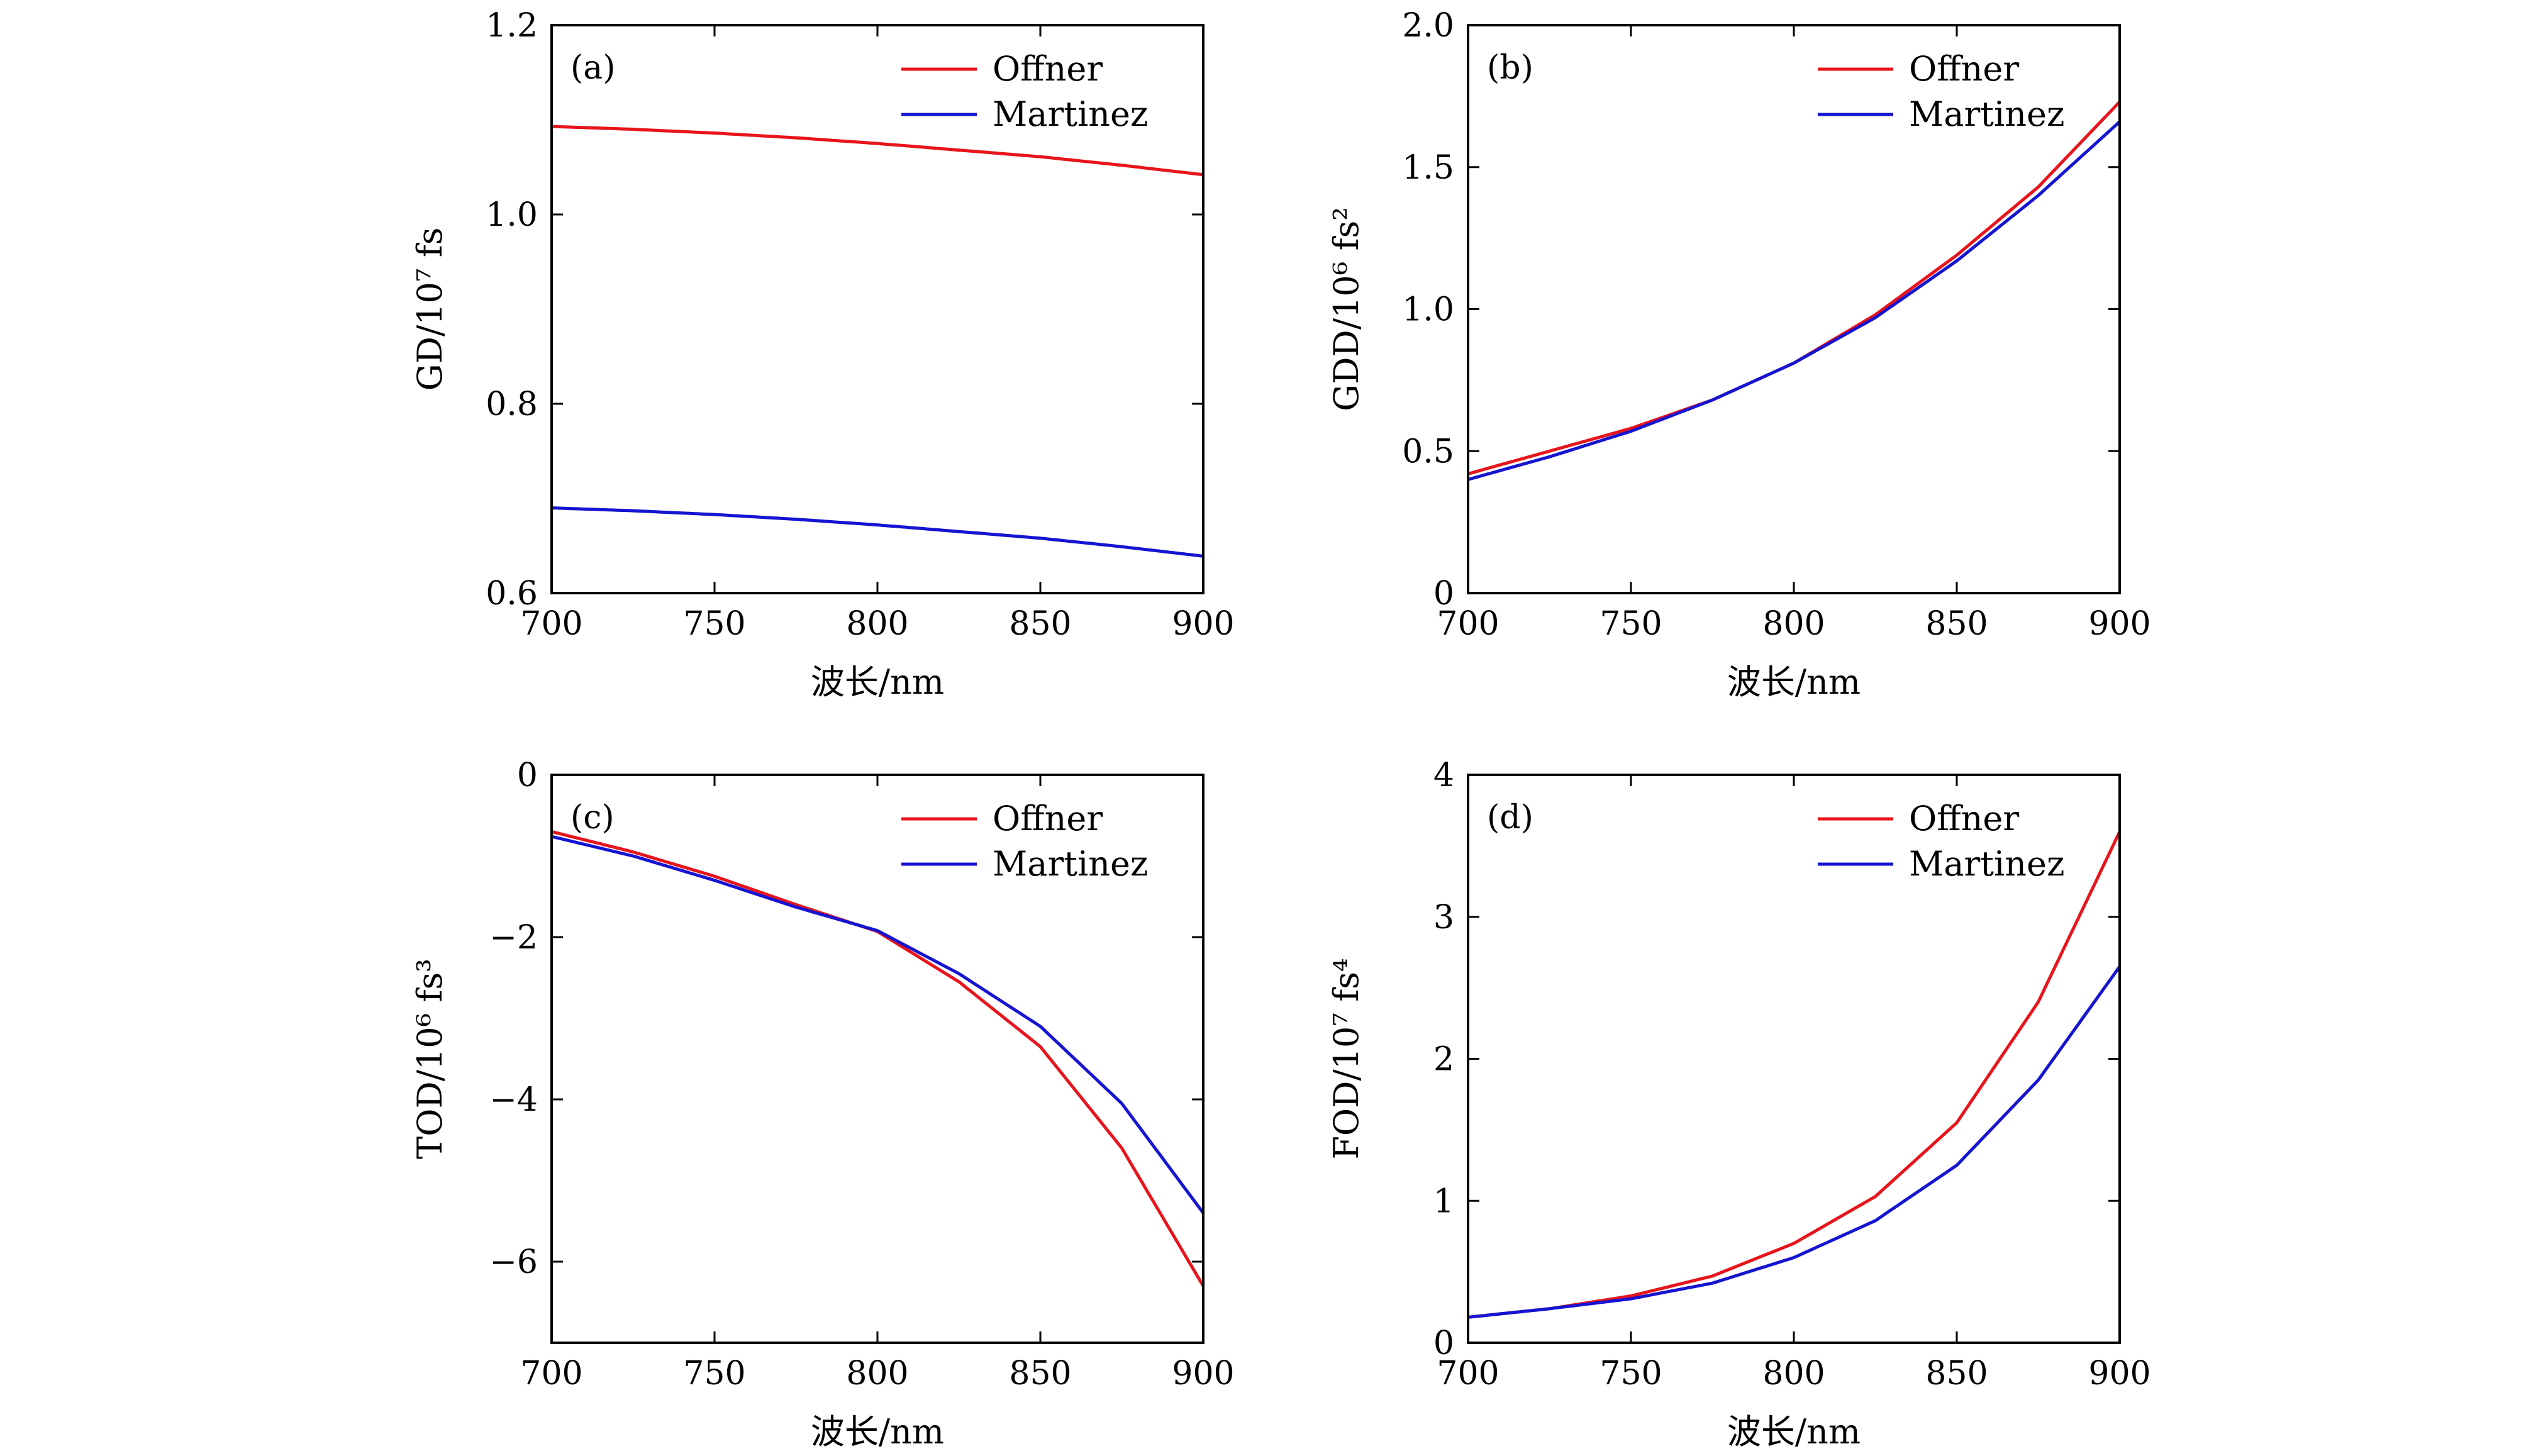 The width and height of the screenshot is (2526, 1456). I want to click on y-axis-label: GDD/10⁶ fs², so click(1346, 309).